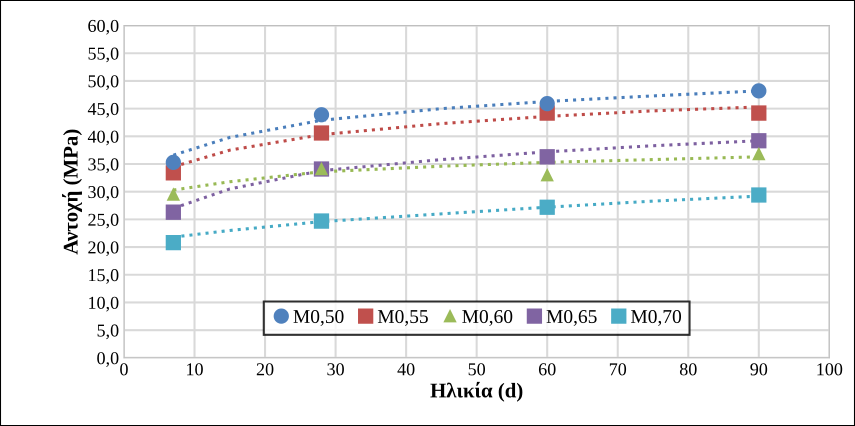 This screenshot has width=855, height=426. What do you see at coordinates (103, 138) in the screenshot?
I see `y-tick-label: 40,0` at bounding box center [103, 138].